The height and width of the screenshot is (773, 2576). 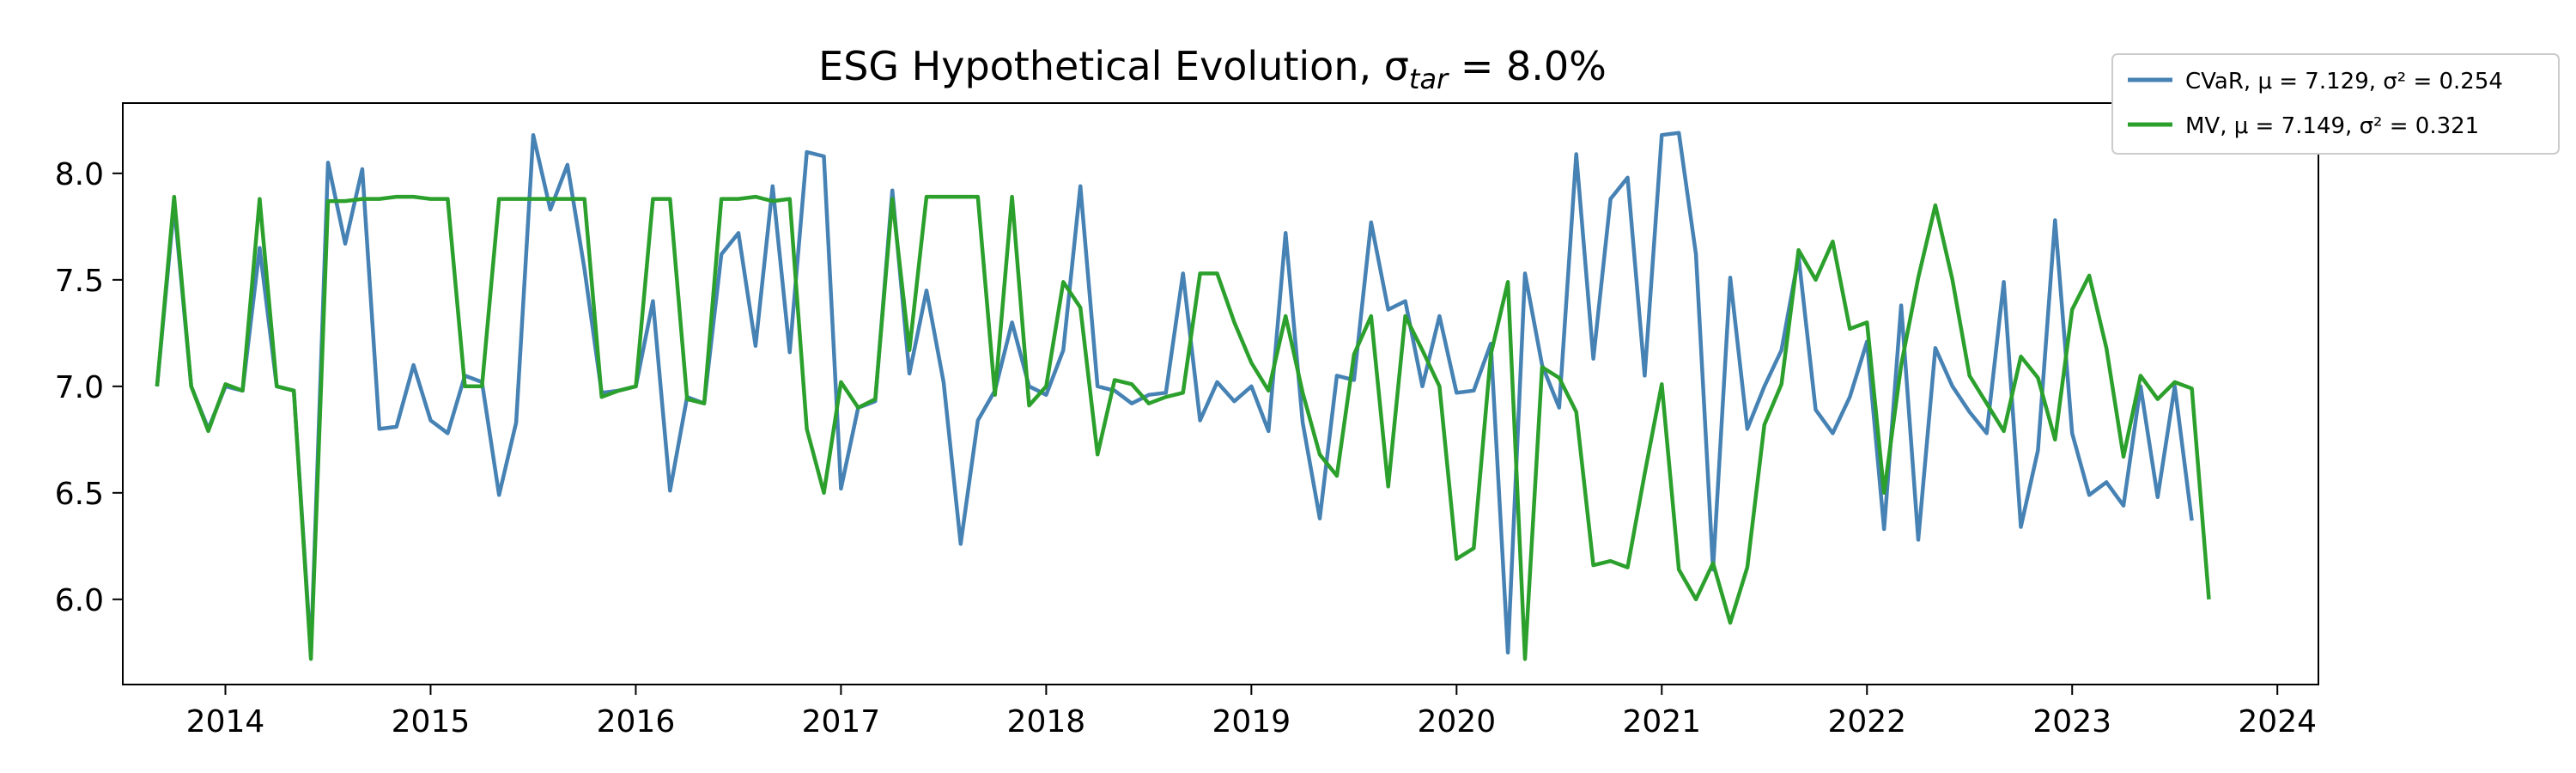 What do you see at coordinates (1661, 722) in the screenshot?
I see `x-tick-label: 2021` at bounding box center [1661, 722].